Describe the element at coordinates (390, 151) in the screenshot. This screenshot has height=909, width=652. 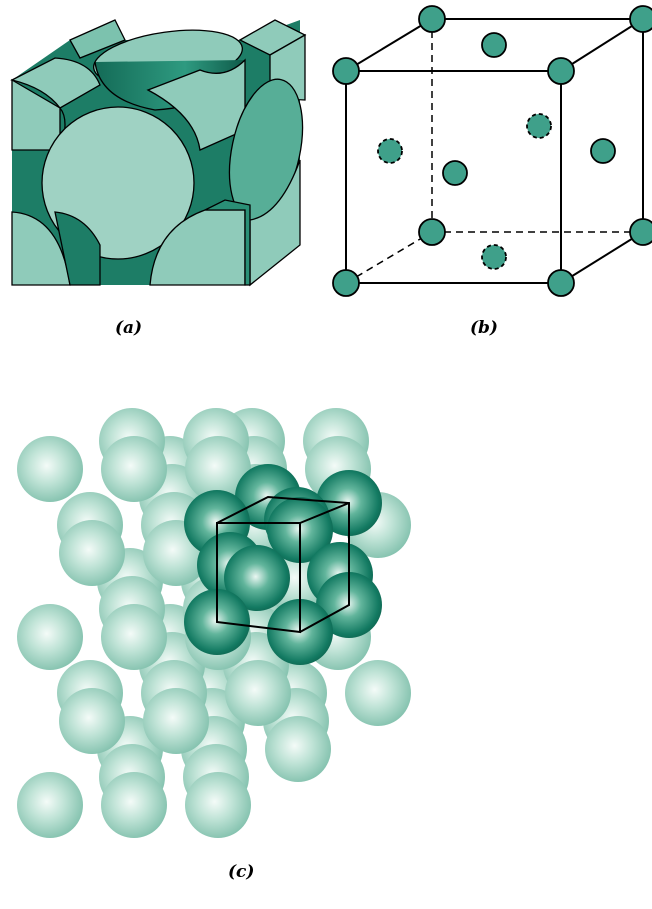
I see `atom-face-left` at that location.